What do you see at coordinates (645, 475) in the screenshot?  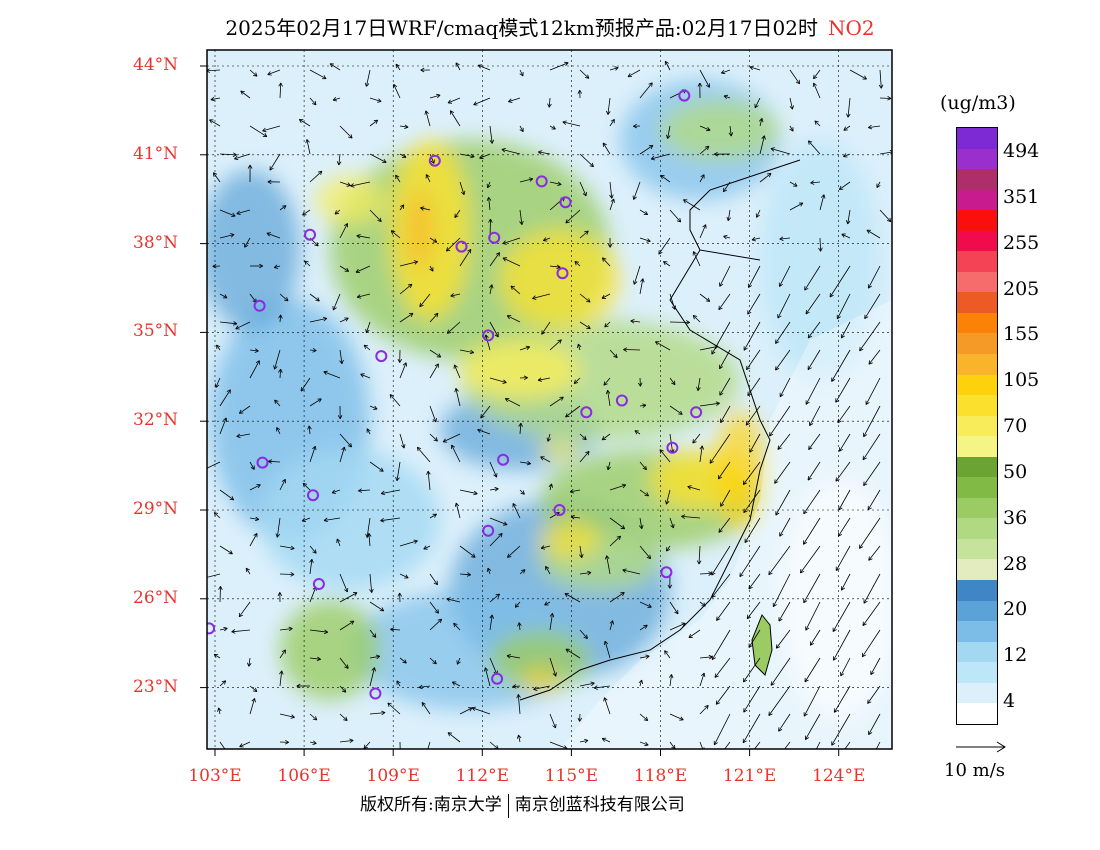 I see `coastline` at bounding box center [645, 475].